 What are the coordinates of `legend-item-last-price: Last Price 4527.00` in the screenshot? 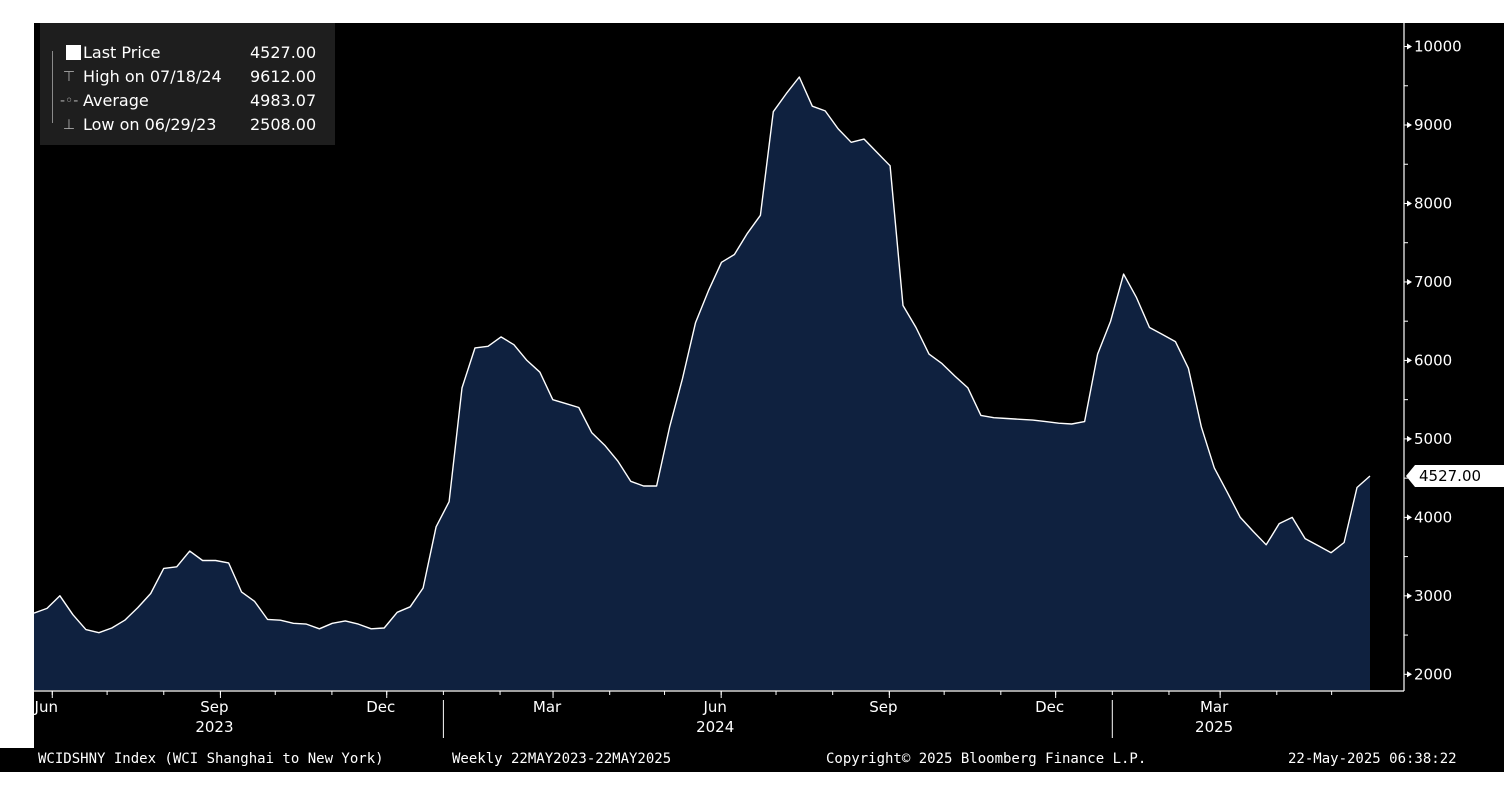 It's located at (187, 53).